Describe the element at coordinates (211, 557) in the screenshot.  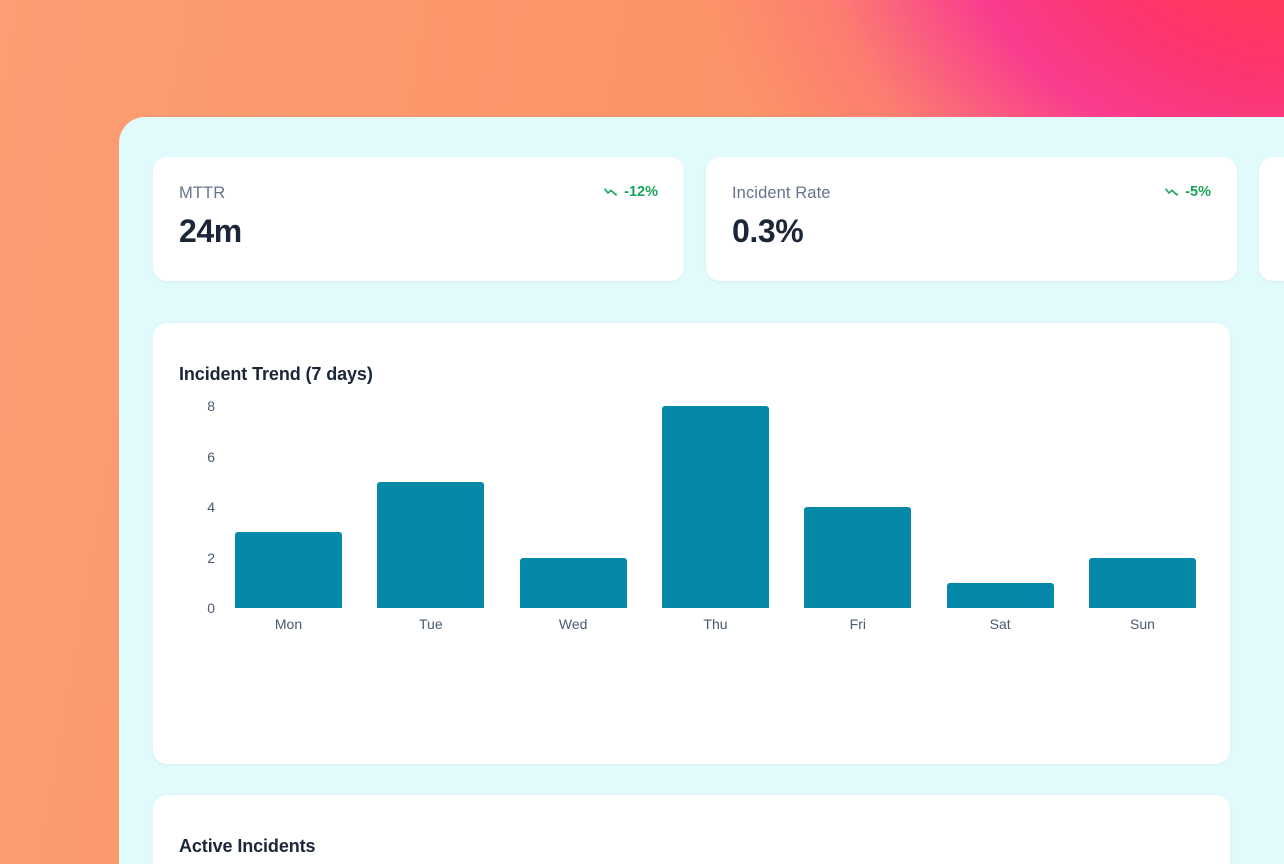
I see `y-axis-tick: 2` at that location.